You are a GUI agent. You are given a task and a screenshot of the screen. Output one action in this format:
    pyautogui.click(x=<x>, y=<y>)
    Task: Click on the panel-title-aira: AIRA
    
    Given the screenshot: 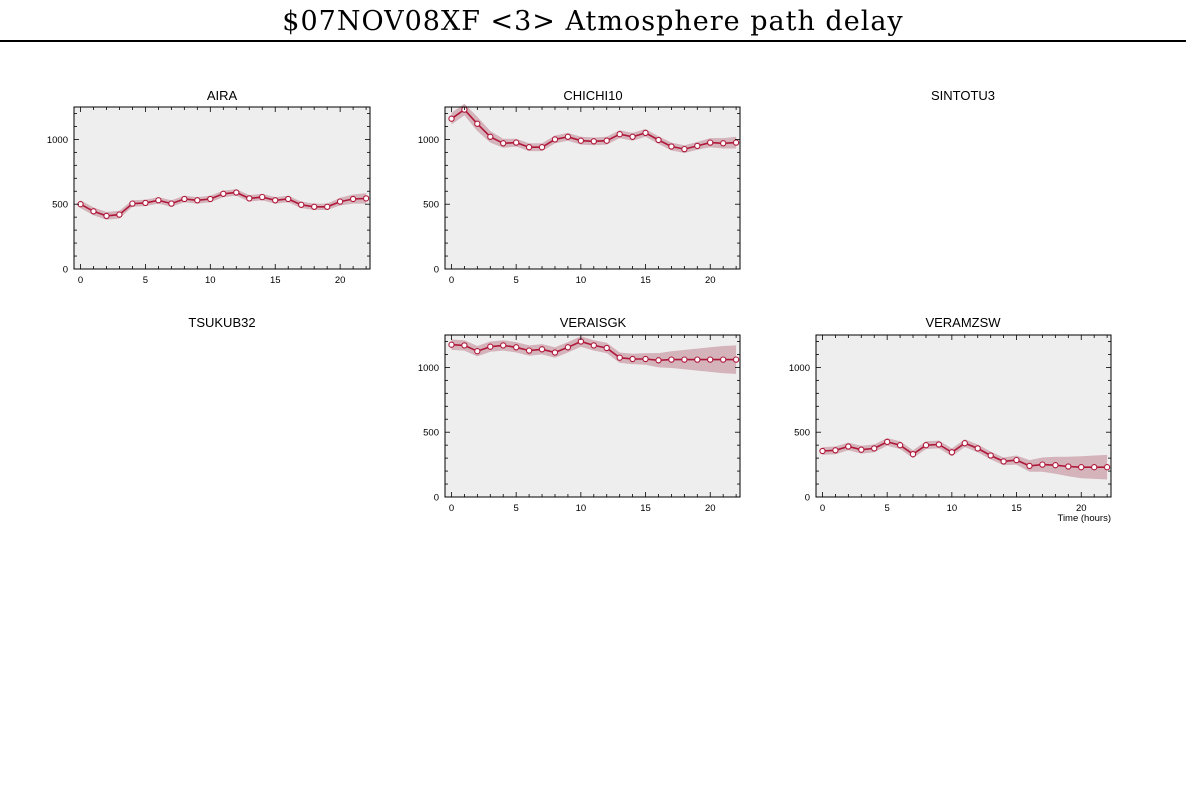 What is the action you would take?
    pyautogui.click(x=222, y=95)
    